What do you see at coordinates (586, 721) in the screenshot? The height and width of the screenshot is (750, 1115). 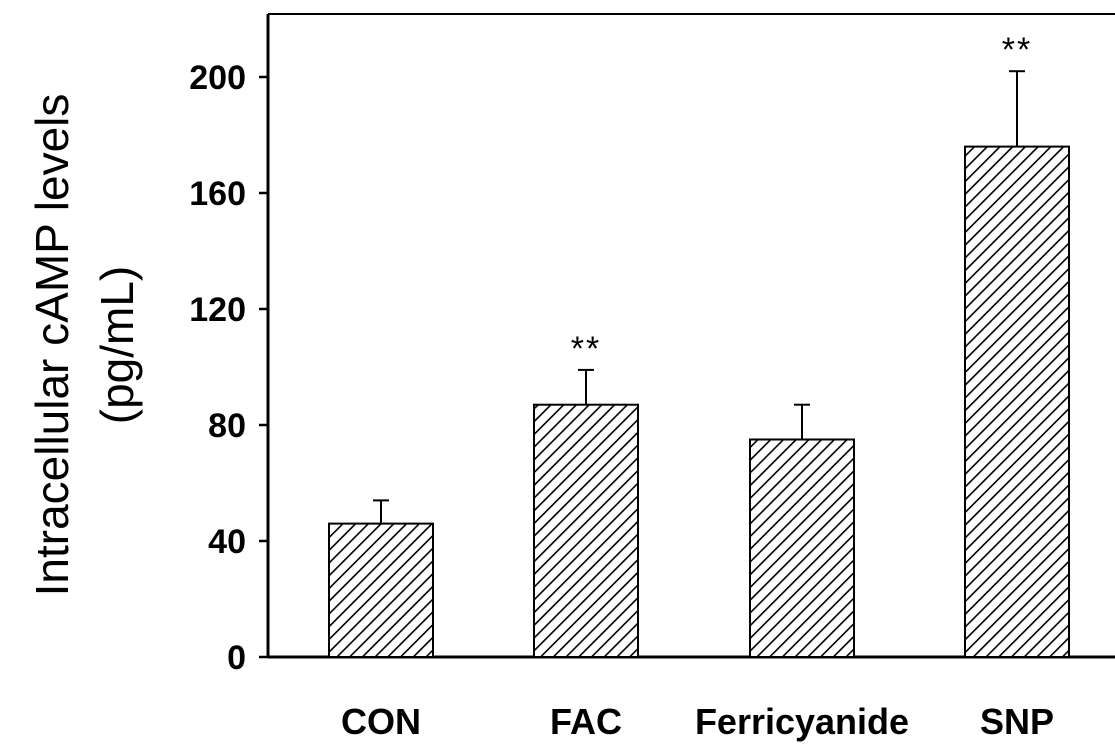 I see `x-label-fac: FAC` at bounding box center [586, 721].